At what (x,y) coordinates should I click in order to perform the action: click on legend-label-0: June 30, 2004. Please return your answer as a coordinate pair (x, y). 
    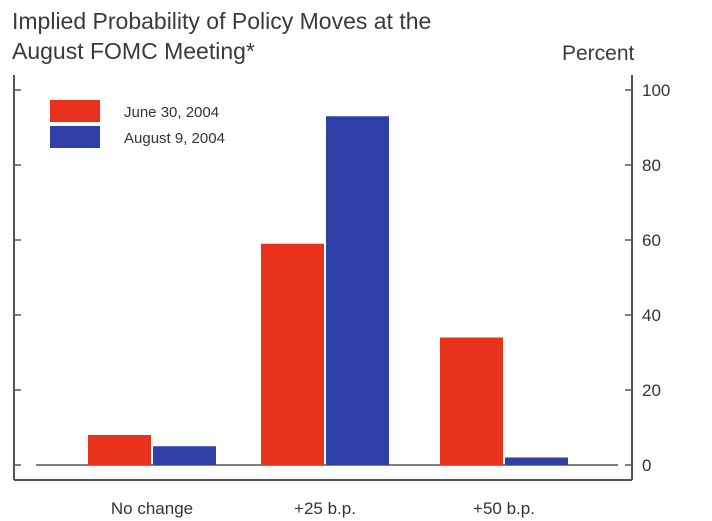
    Looking at the image, I should click on (171, 112).